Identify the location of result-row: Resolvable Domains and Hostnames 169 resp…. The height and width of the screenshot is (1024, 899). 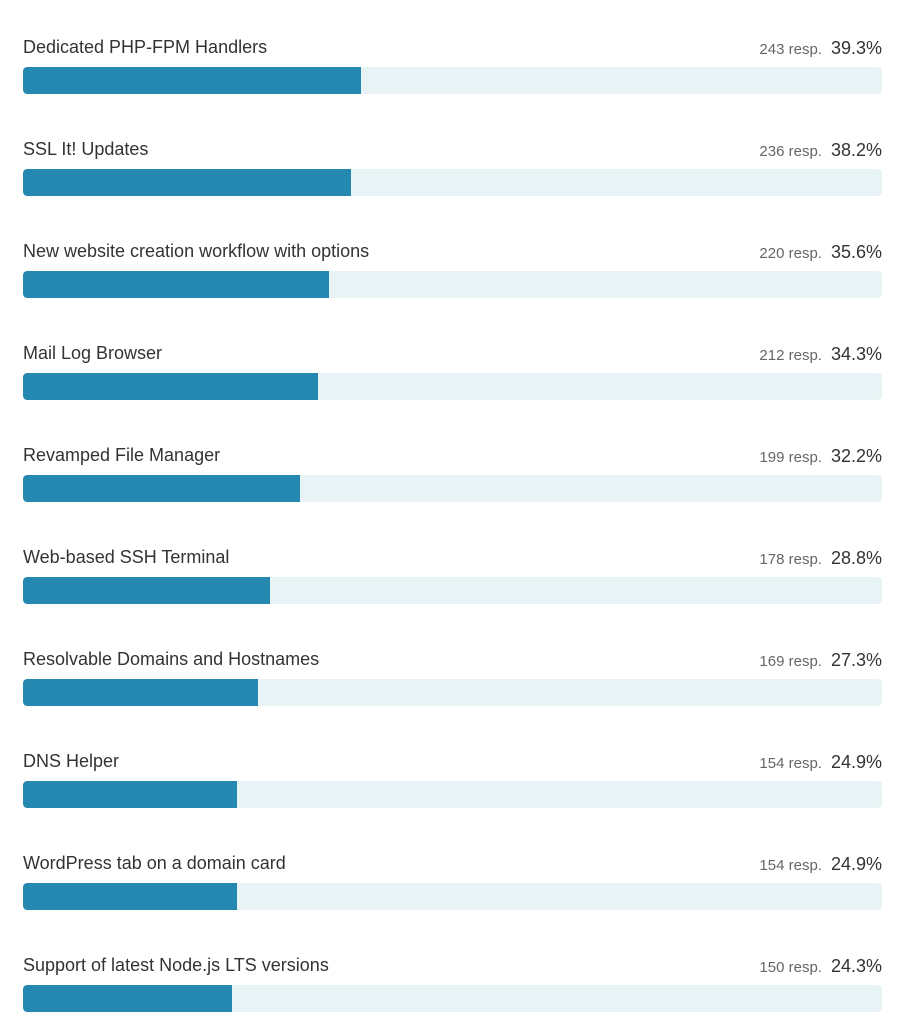
(452, 670).